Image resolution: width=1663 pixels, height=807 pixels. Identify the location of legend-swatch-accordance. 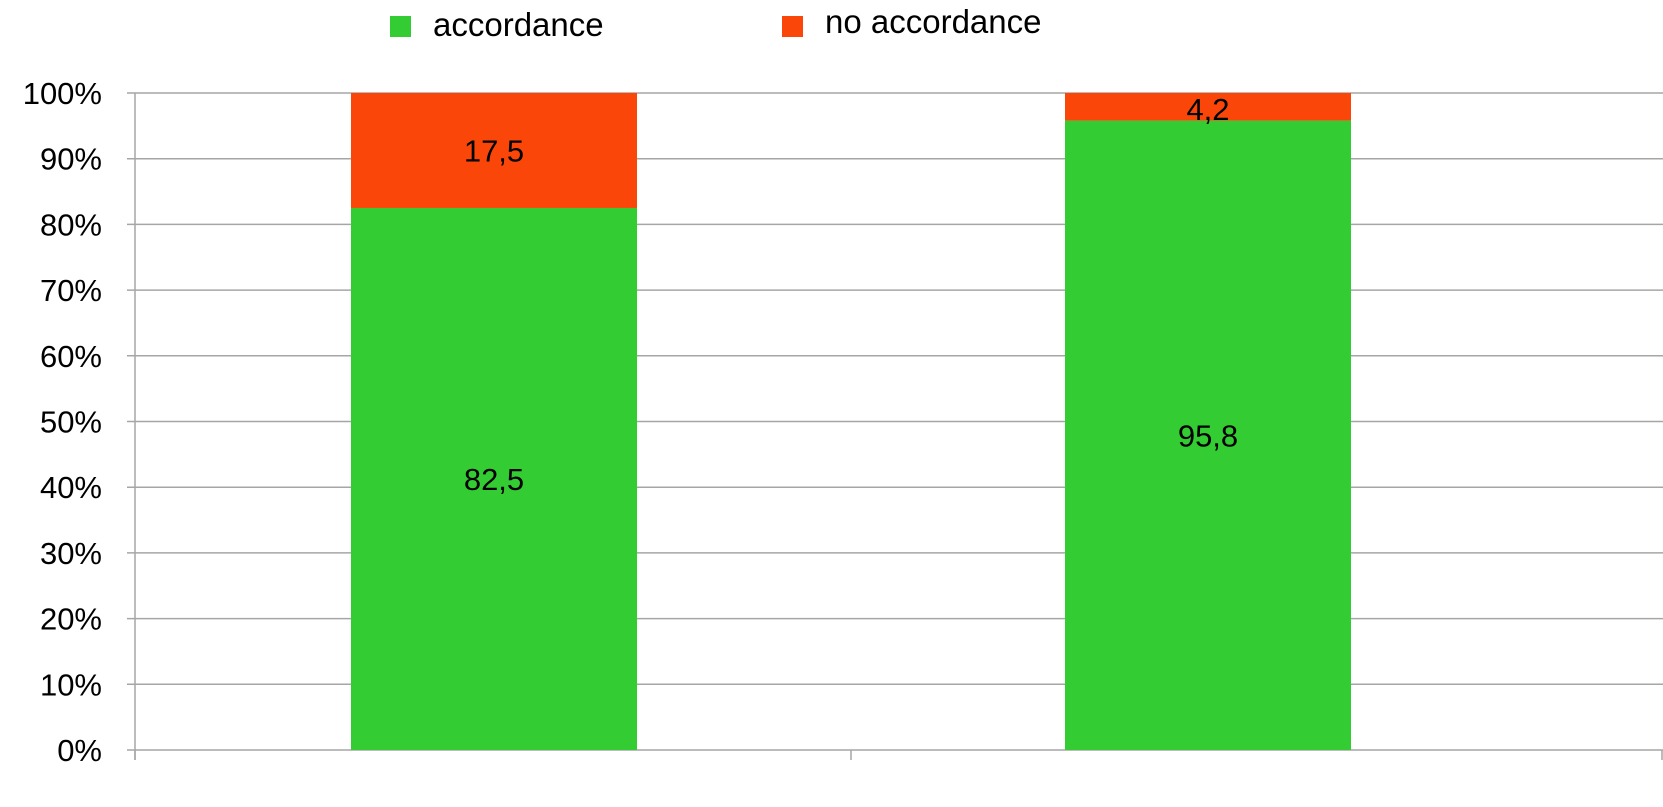
(400, 26).